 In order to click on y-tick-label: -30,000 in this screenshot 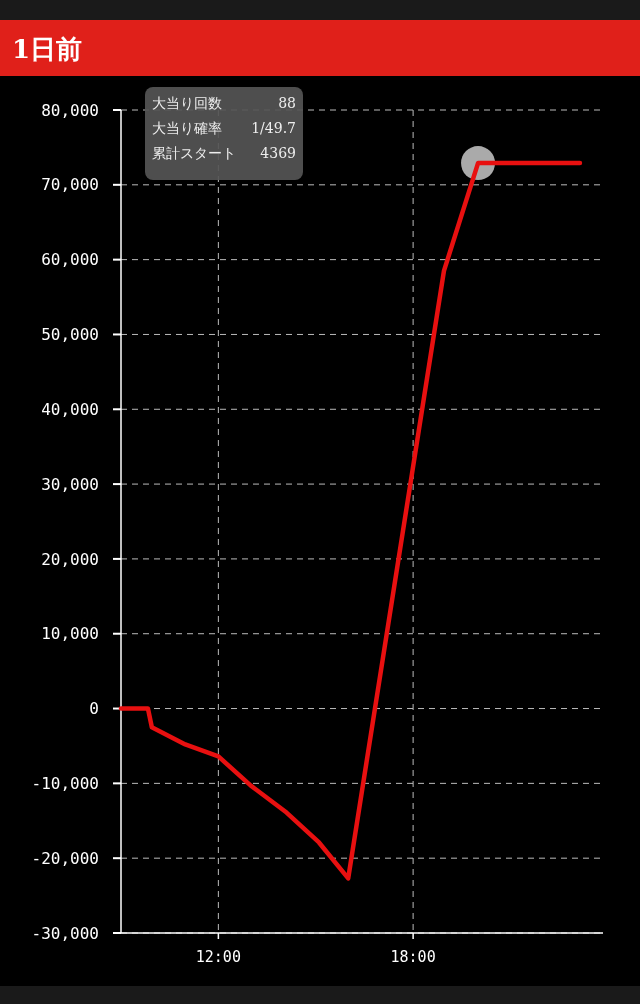, I will do `click(65, 933)`.